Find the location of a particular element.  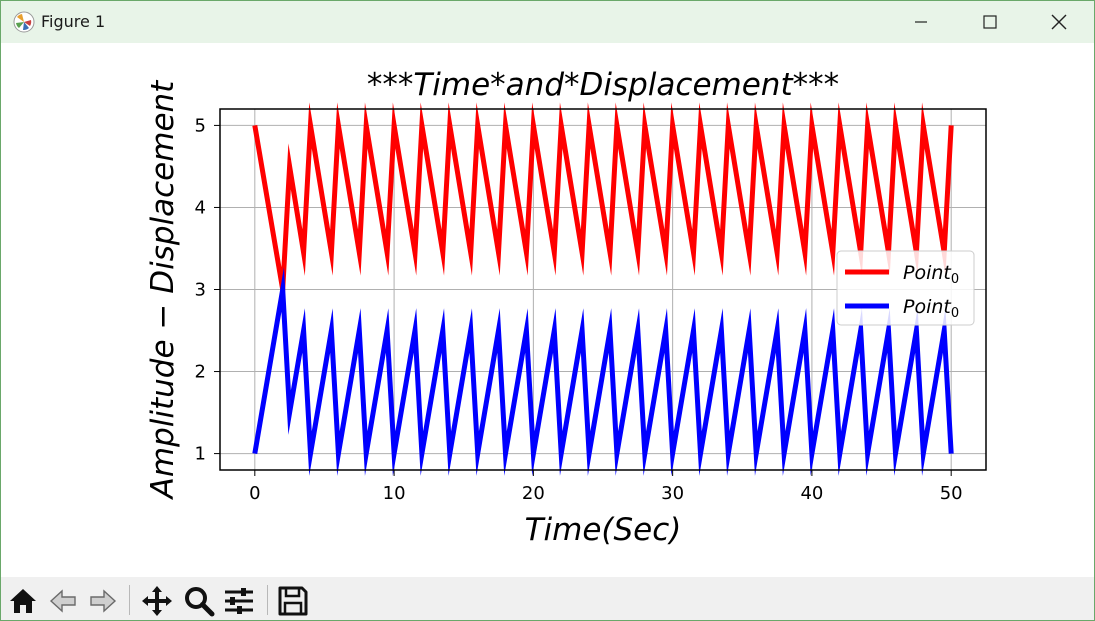

legend-label-0: Point0 is located at coordinates (931, 274).